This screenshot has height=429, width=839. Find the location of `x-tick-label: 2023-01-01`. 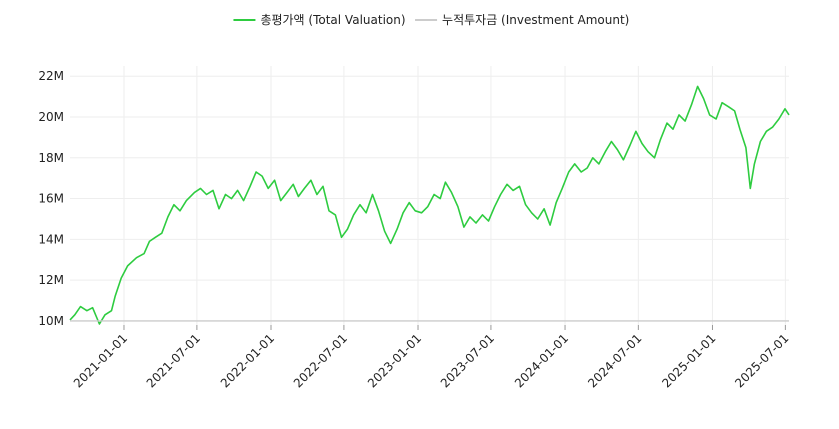

x-tick-label: 2023-01-01 is located at coordinates (394, 360).